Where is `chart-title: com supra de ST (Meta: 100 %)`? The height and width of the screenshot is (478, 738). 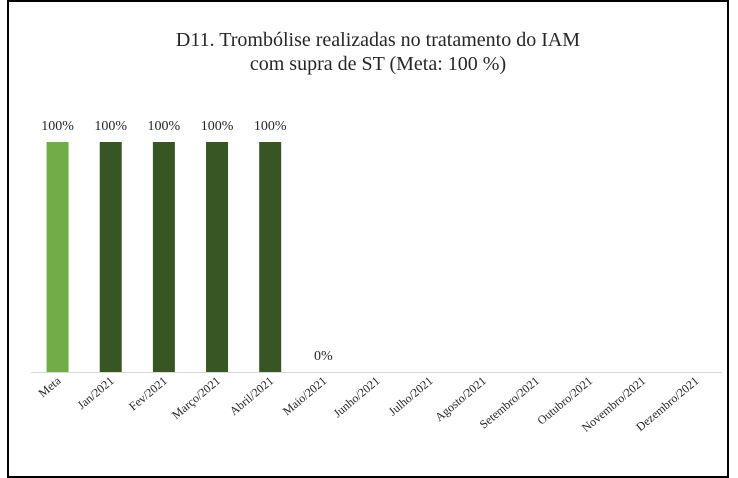 chart-title: com supra de ST (Meta: 100 %) is located at coordinates (378, 64).